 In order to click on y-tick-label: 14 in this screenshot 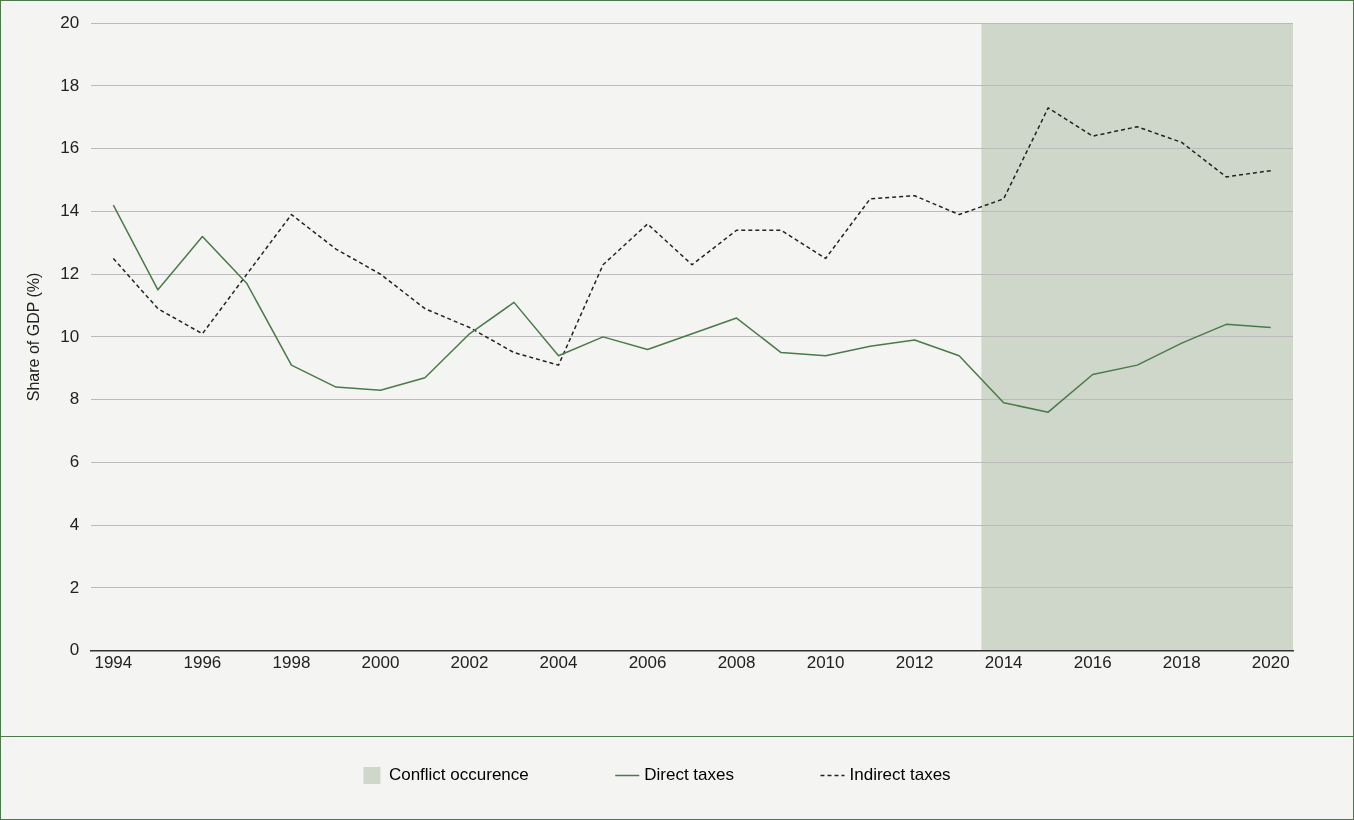, I will do `click(70, 211)`.